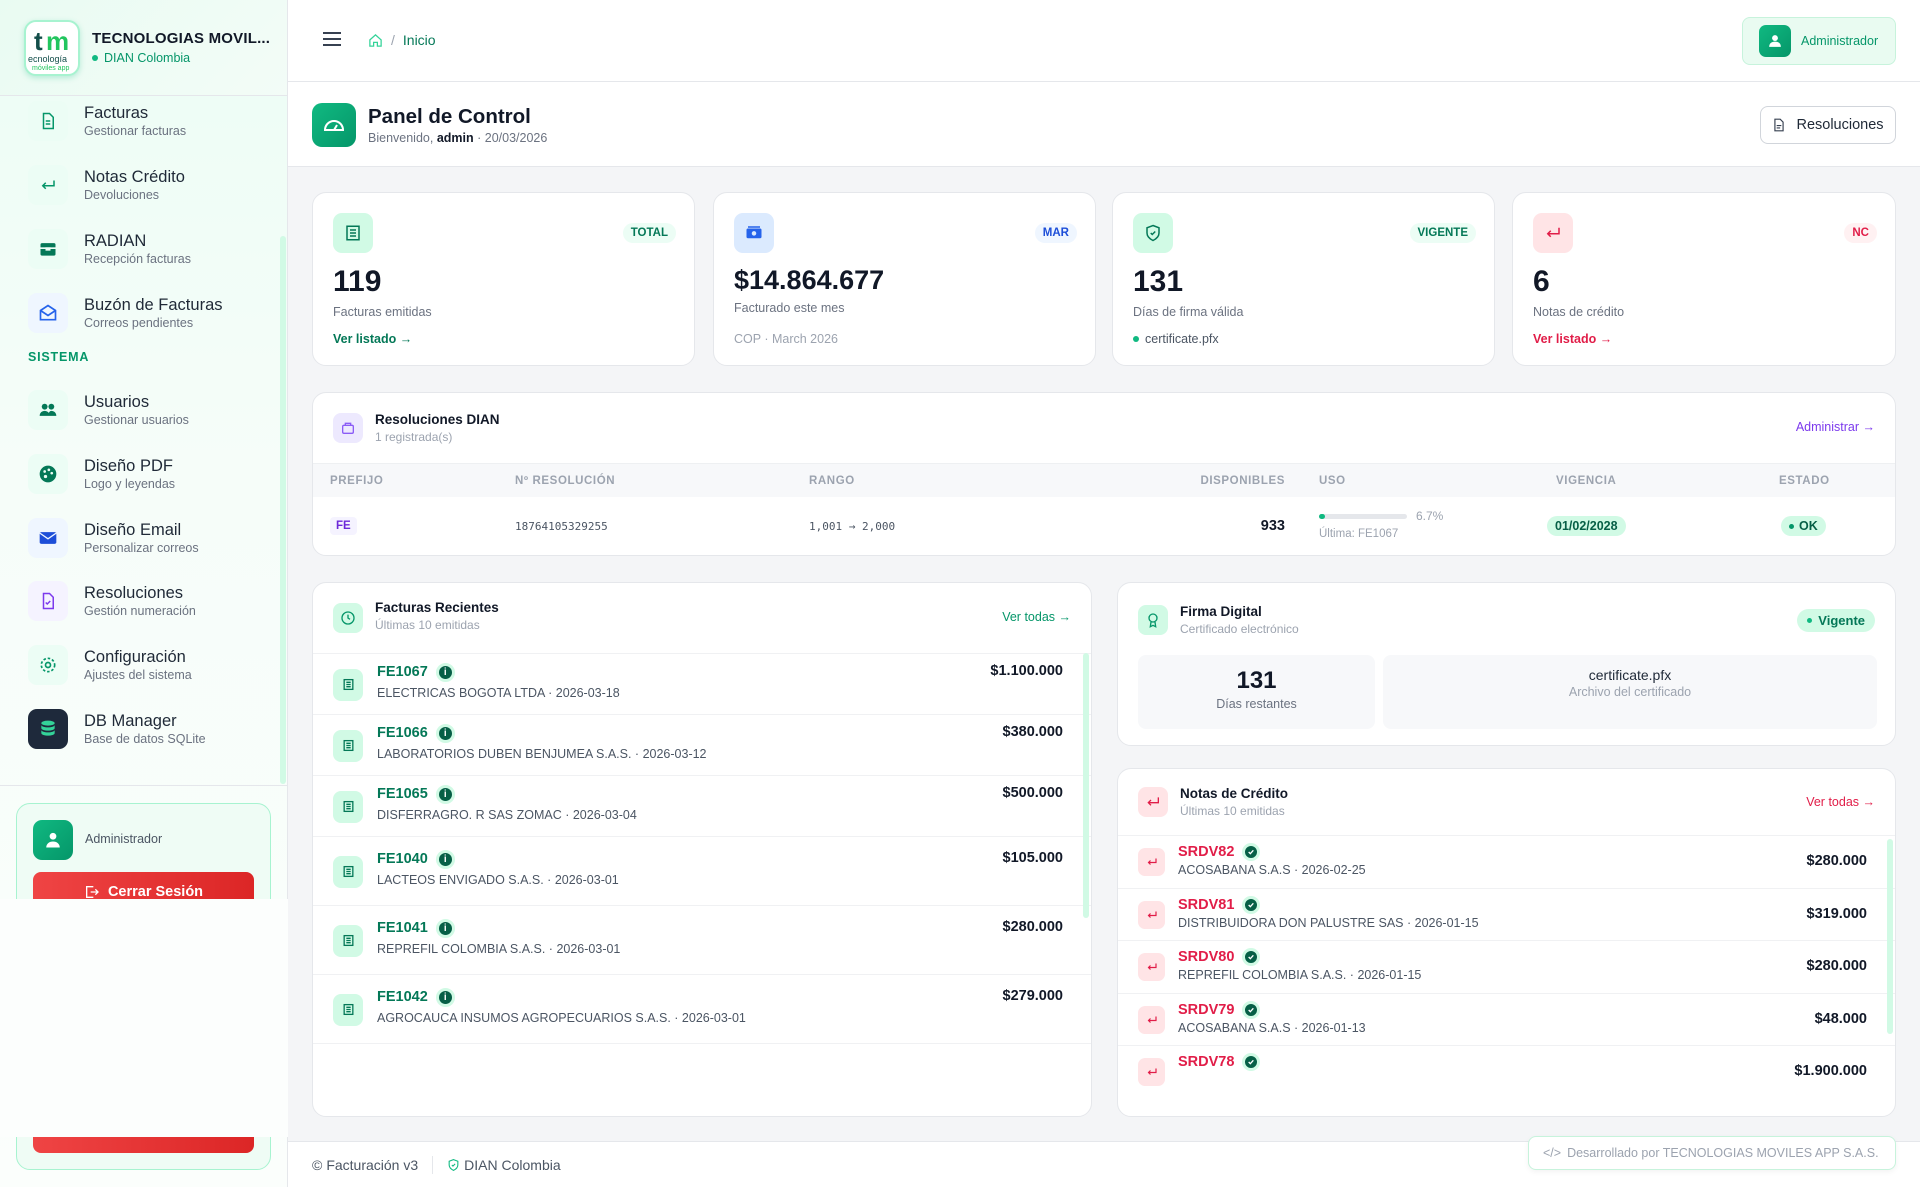 The image size is (1920, 1187). Describe the element at coordinates (786, 339) in the screenshot. I see `stat-footer: COP · March 2026` at that location.